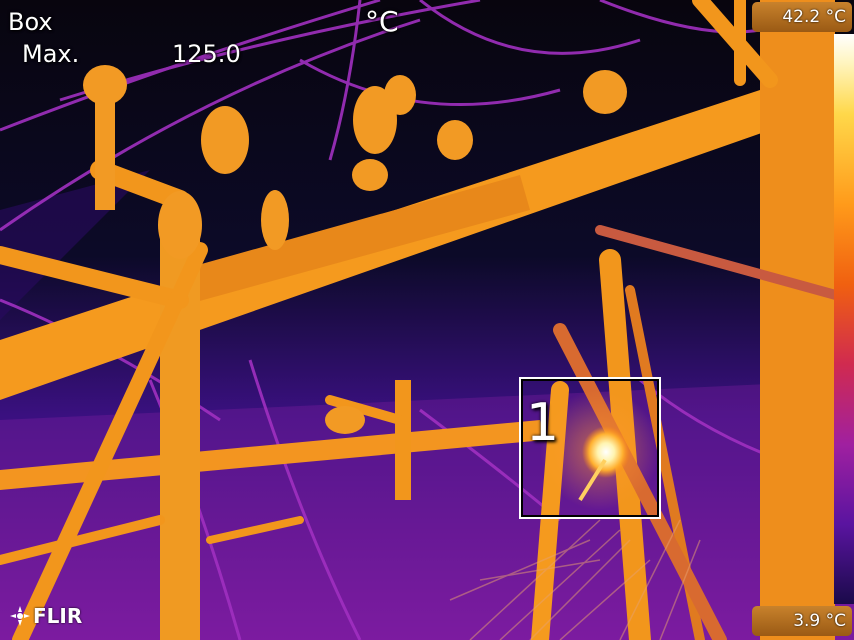 This screenshot has height=640, width=854. I want to click on color-scale-bar, so click(844, 319).